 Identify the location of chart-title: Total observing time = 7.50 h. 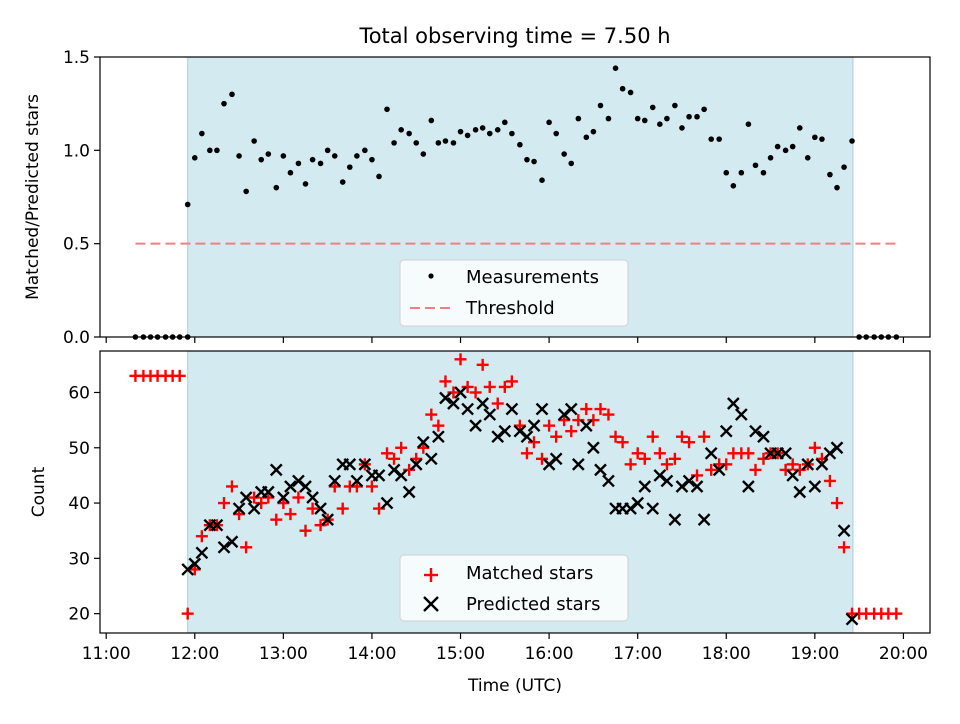
(514, 36).